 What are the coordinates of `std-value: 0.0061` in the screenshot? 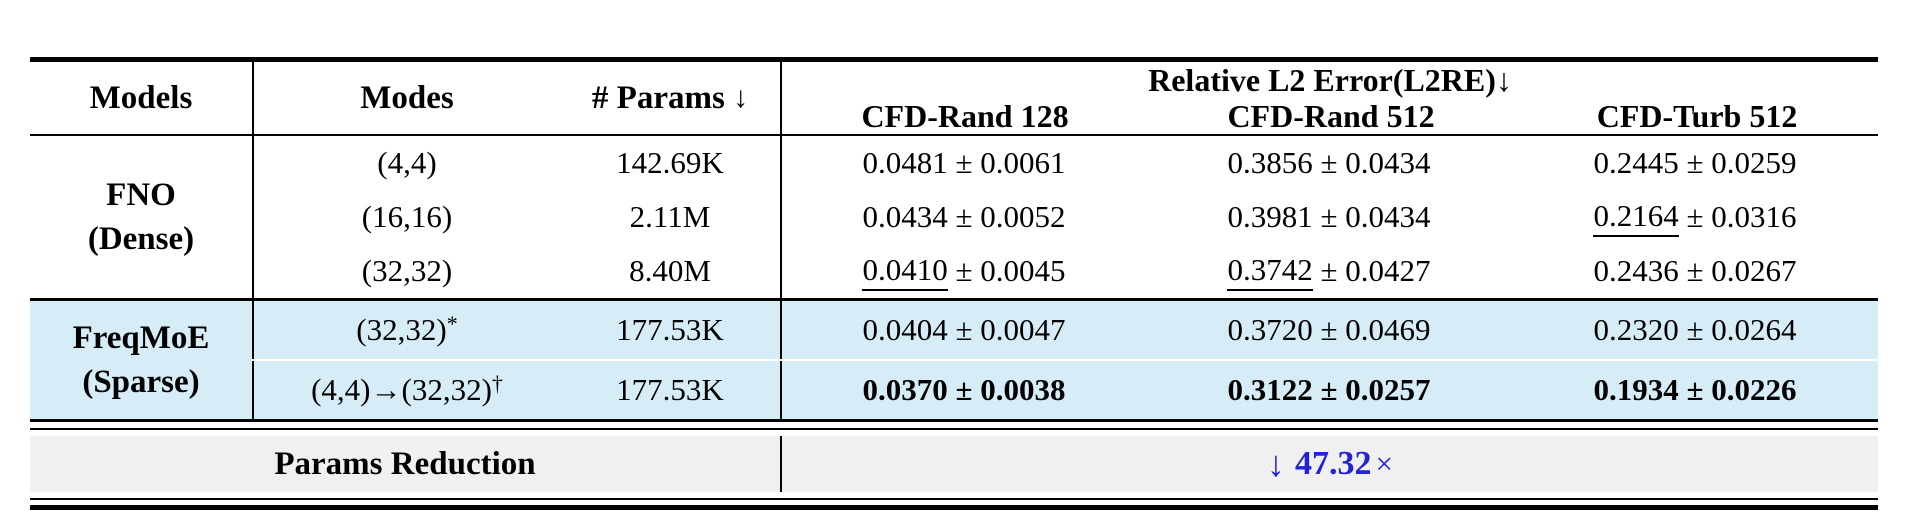 It's located at (1023, 162).